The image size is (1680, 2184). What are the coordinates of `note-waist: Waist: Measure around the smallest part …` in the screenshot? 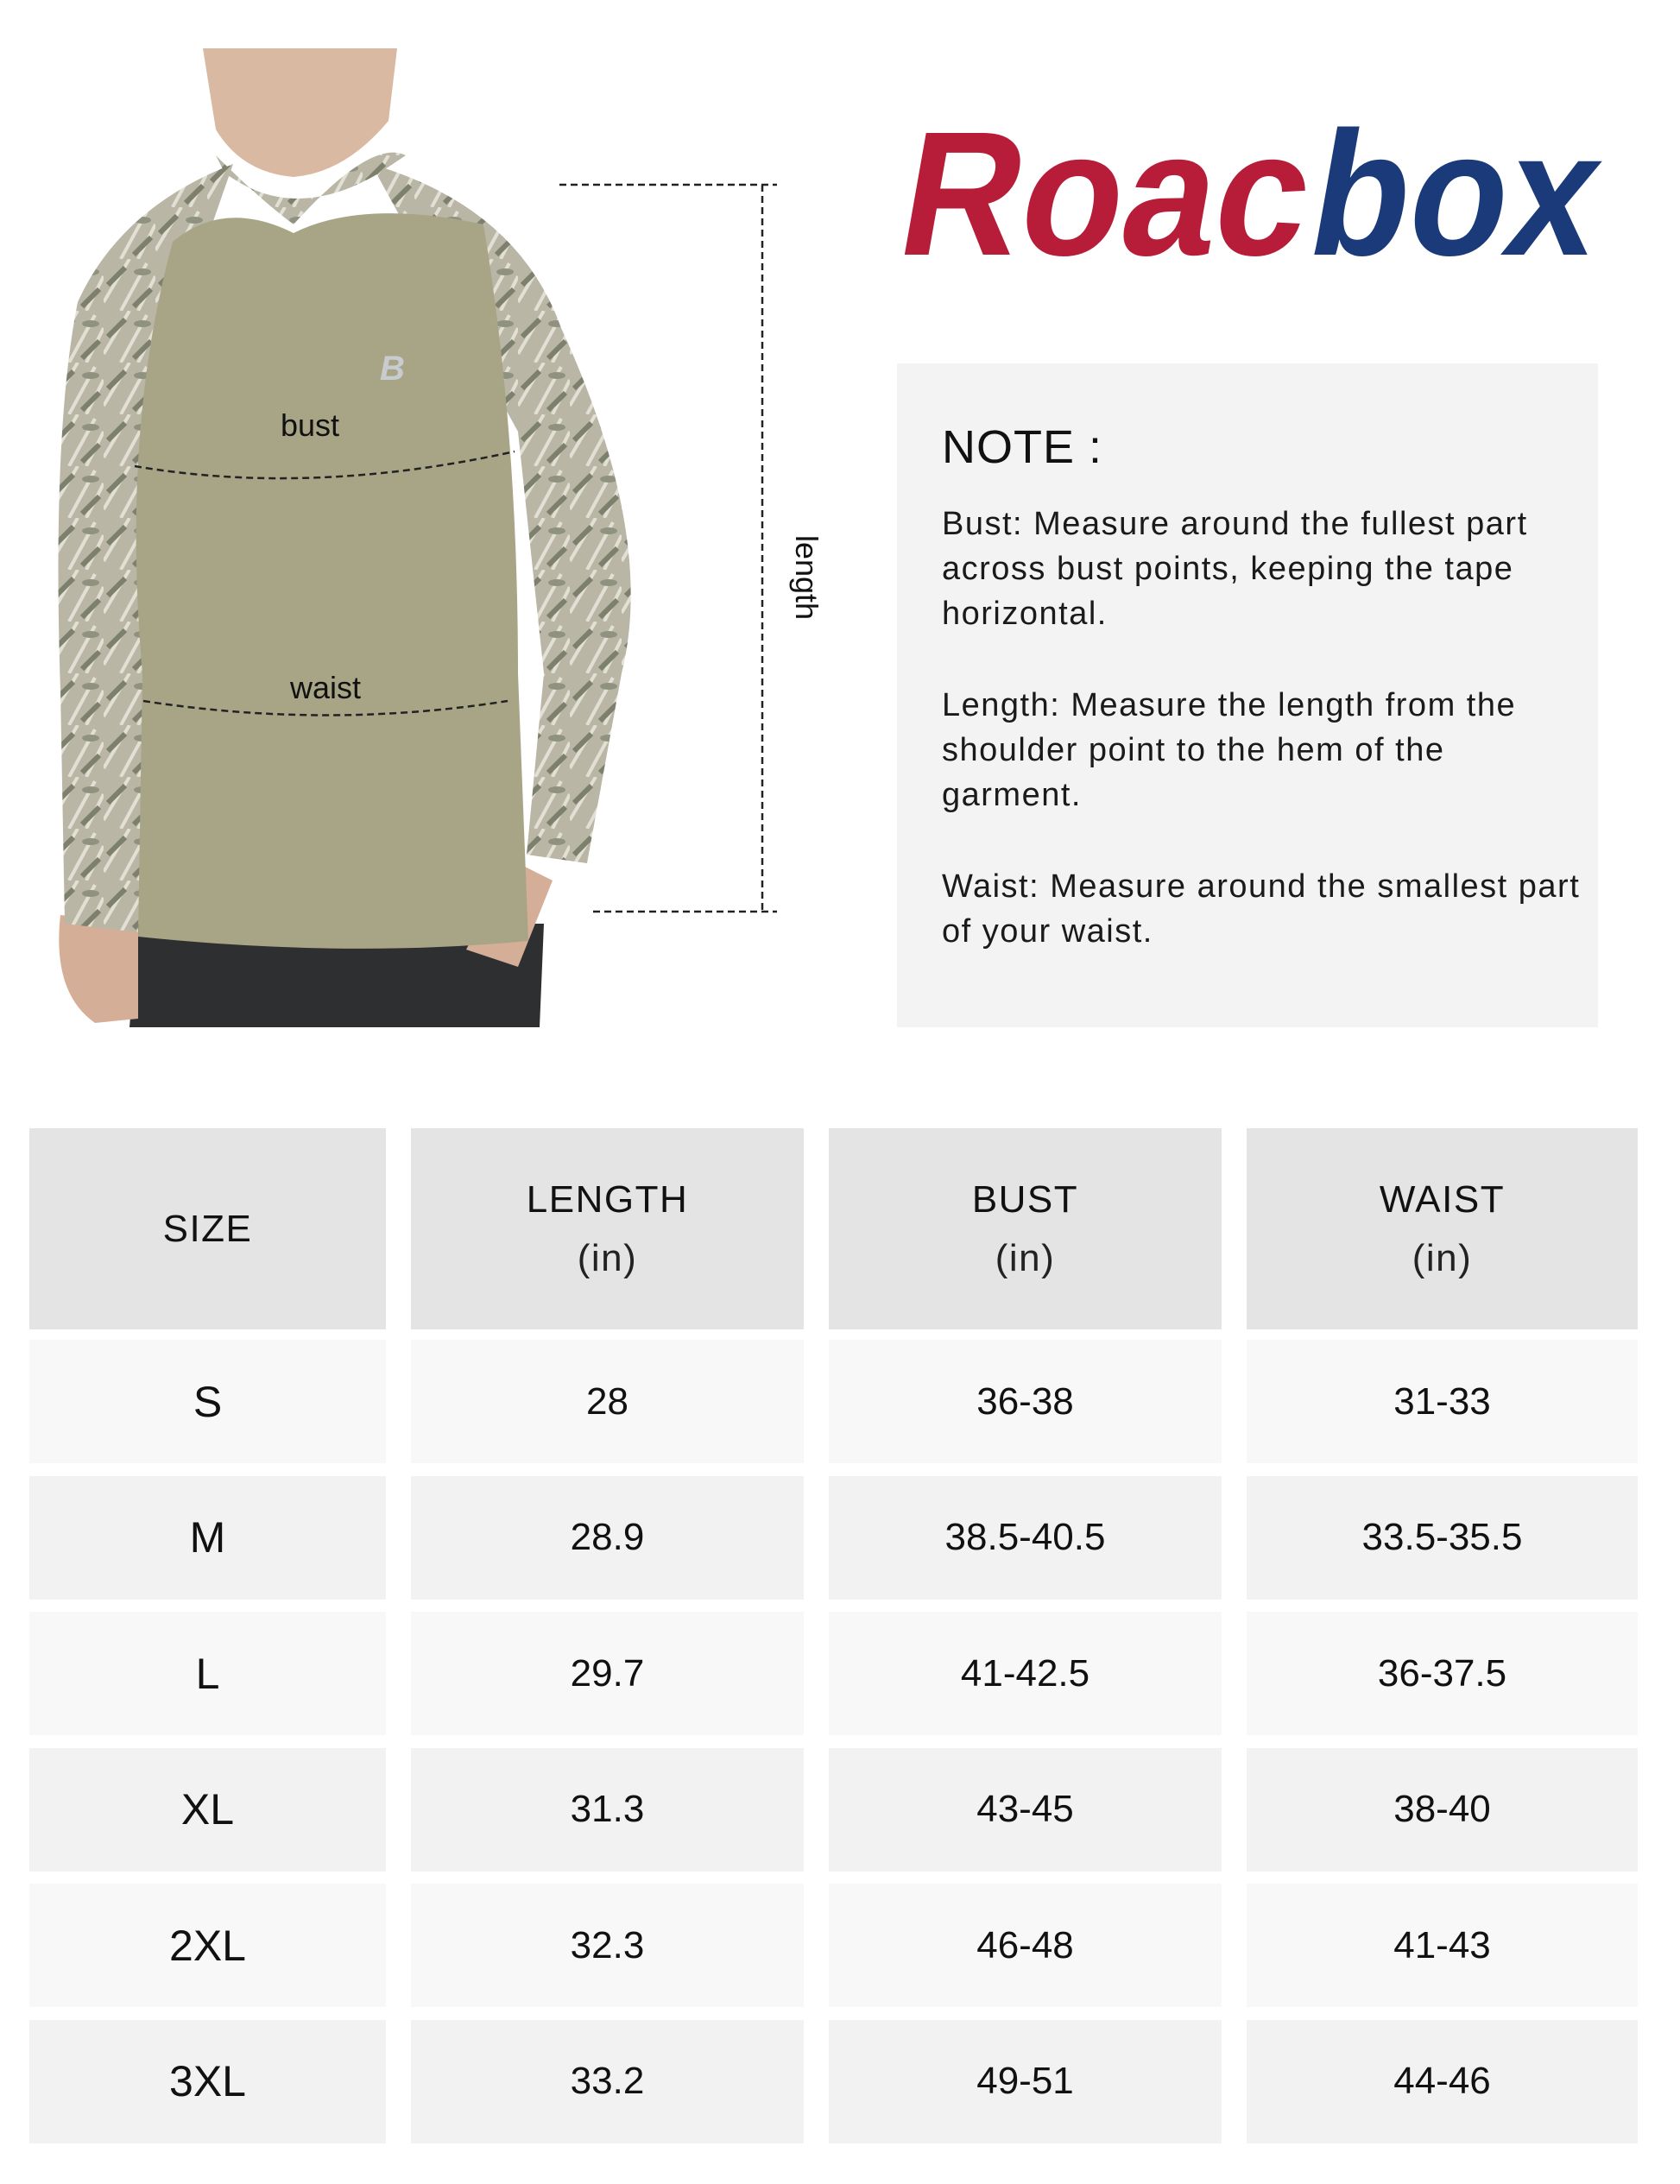 It's located at (1261, 909).